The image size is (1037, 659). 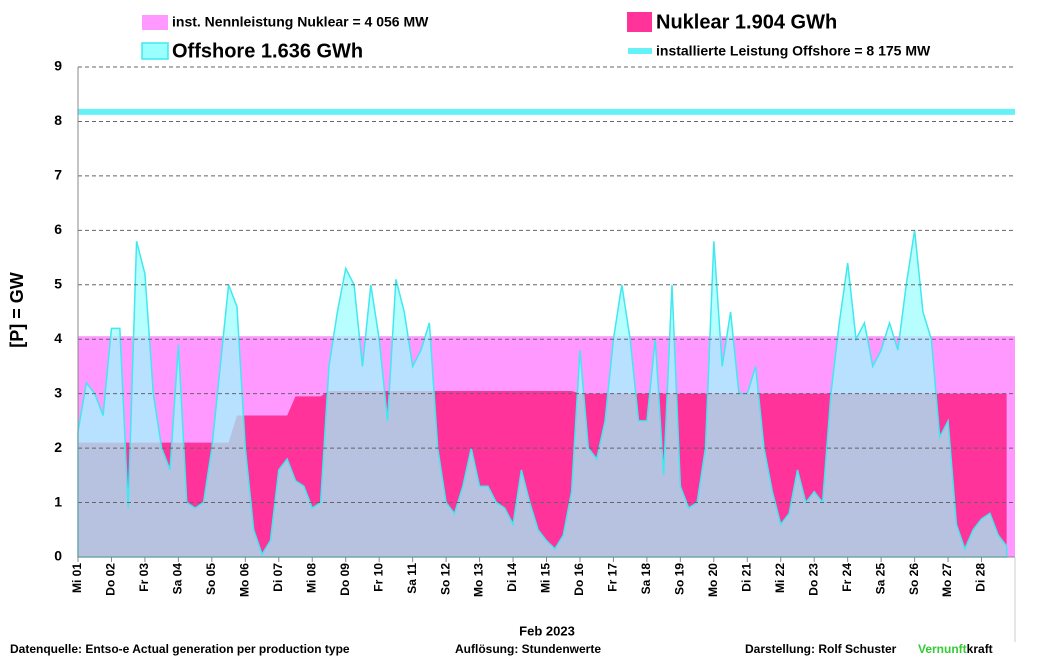 I want to click on x-tick-label: Di 14, so click(x=512, y=577).